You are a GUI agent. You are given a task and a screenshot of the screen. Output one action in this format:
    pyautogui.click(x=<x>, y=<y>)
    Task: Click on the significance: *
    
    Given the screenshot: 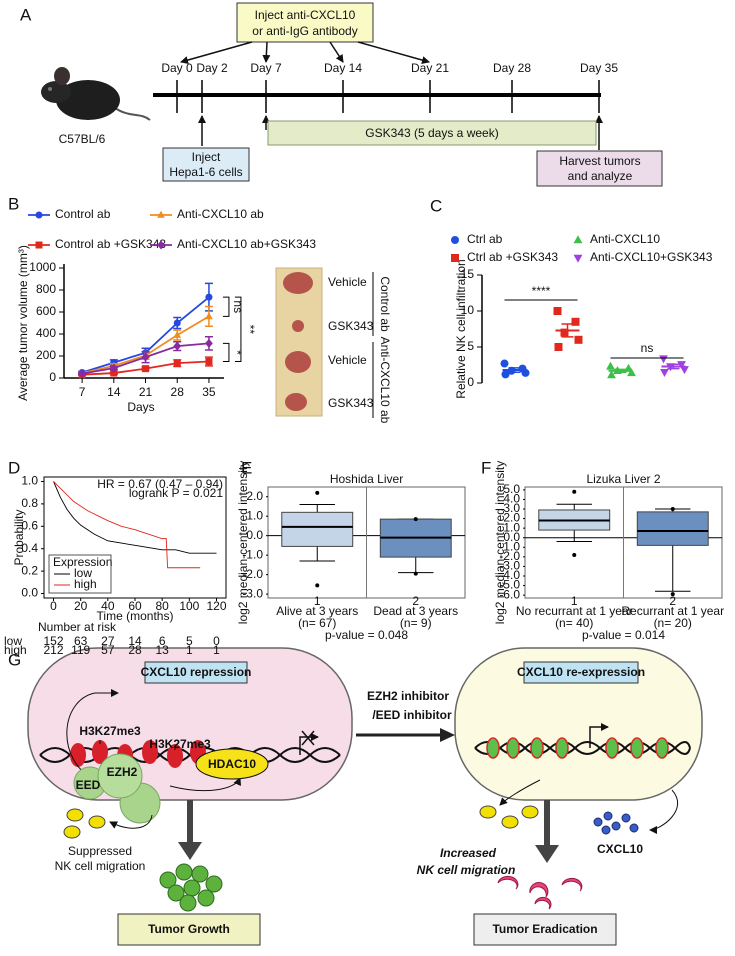 What is the action you would take?
    pyautogui.click(x=237, y=352)
    